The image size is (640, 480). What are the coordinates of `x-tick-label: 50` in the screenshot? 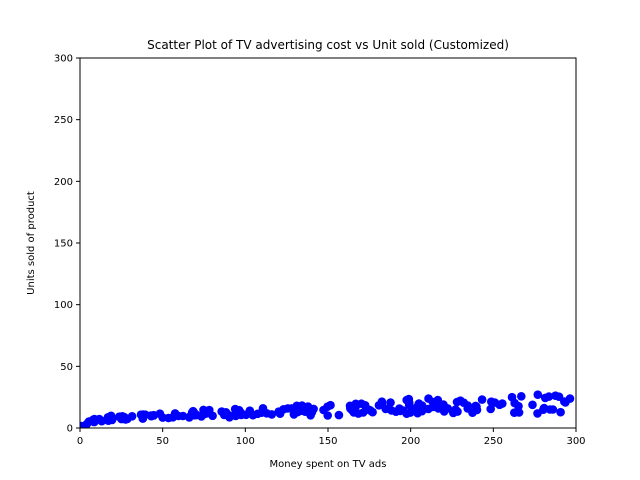 It's located at (162, 441).